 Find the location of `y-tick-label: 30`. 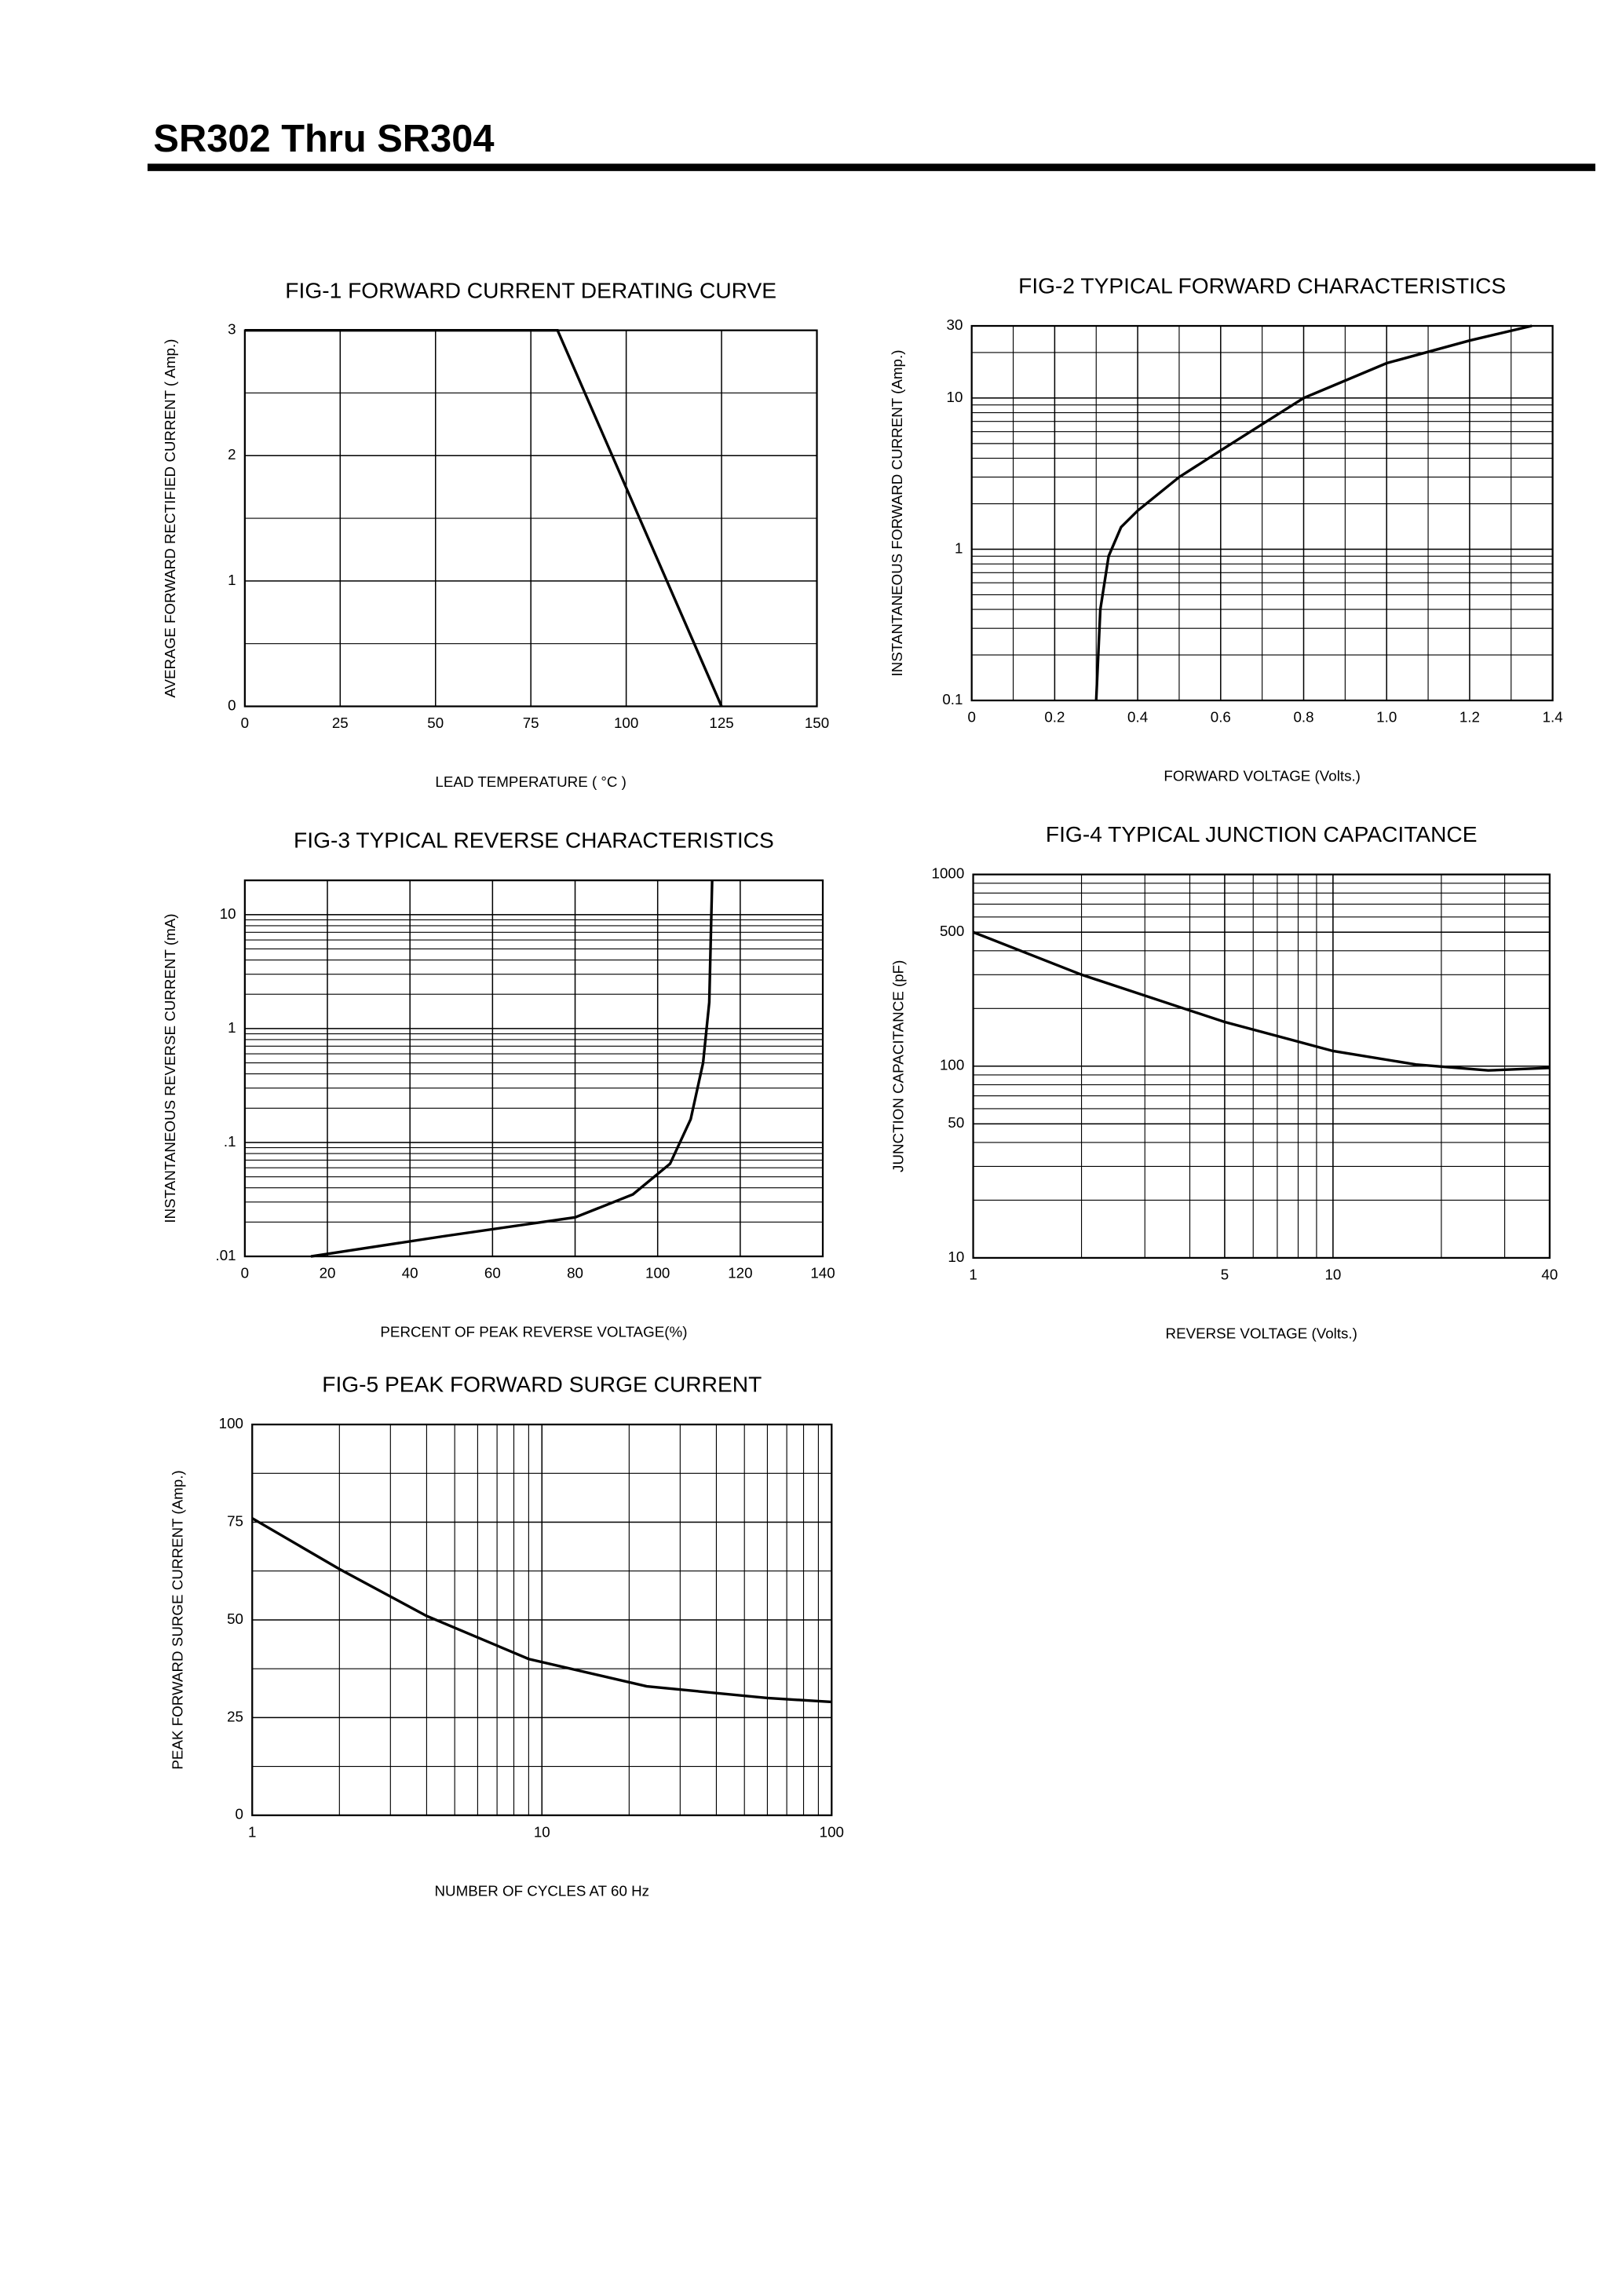

y-tick-label: 30 is located at coordinates (955, 324).